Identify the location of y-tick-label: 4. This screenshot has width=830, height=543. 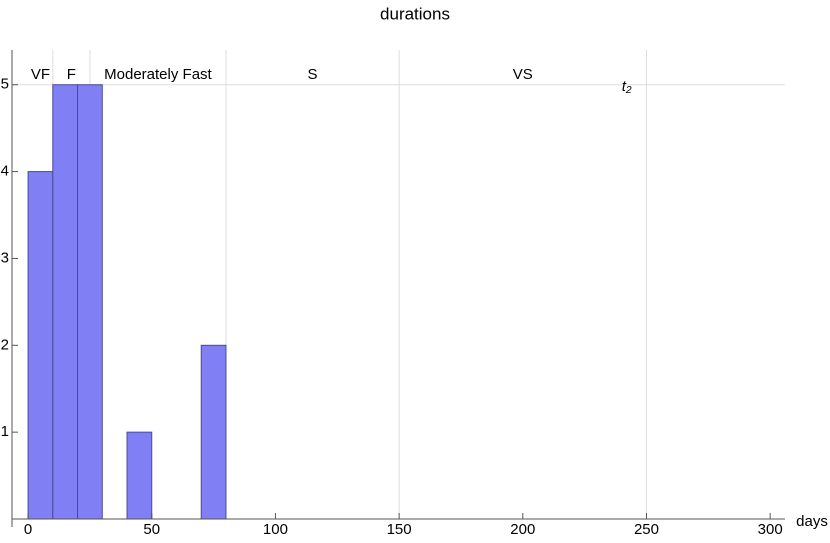
(5, 171).